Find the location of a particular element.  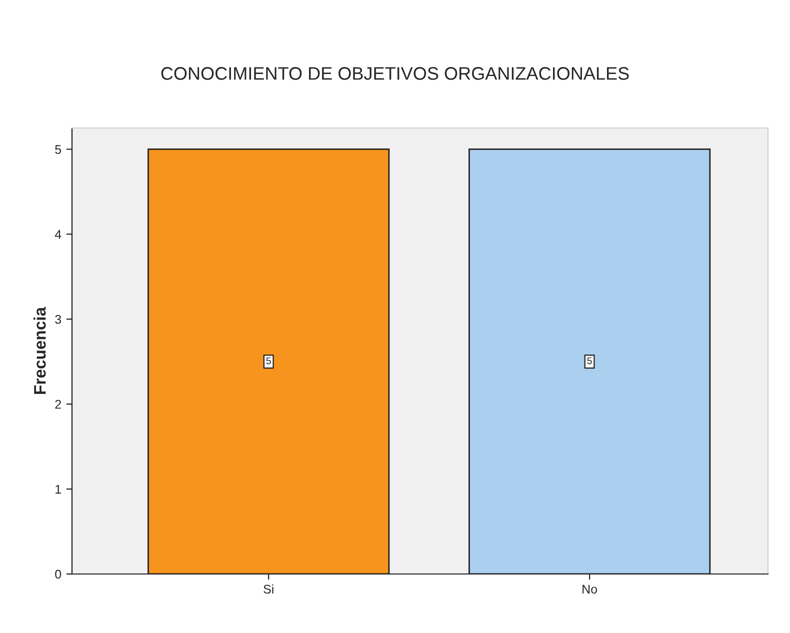

y-axis-title: Frecuencia is located at coordinates (40, 350).